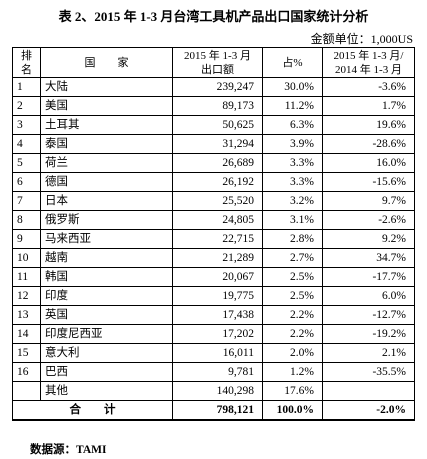  What do you see at coordinates (106, 258) in the screenshot?
I see `cell: 越南` at bounding box center [106, 258].